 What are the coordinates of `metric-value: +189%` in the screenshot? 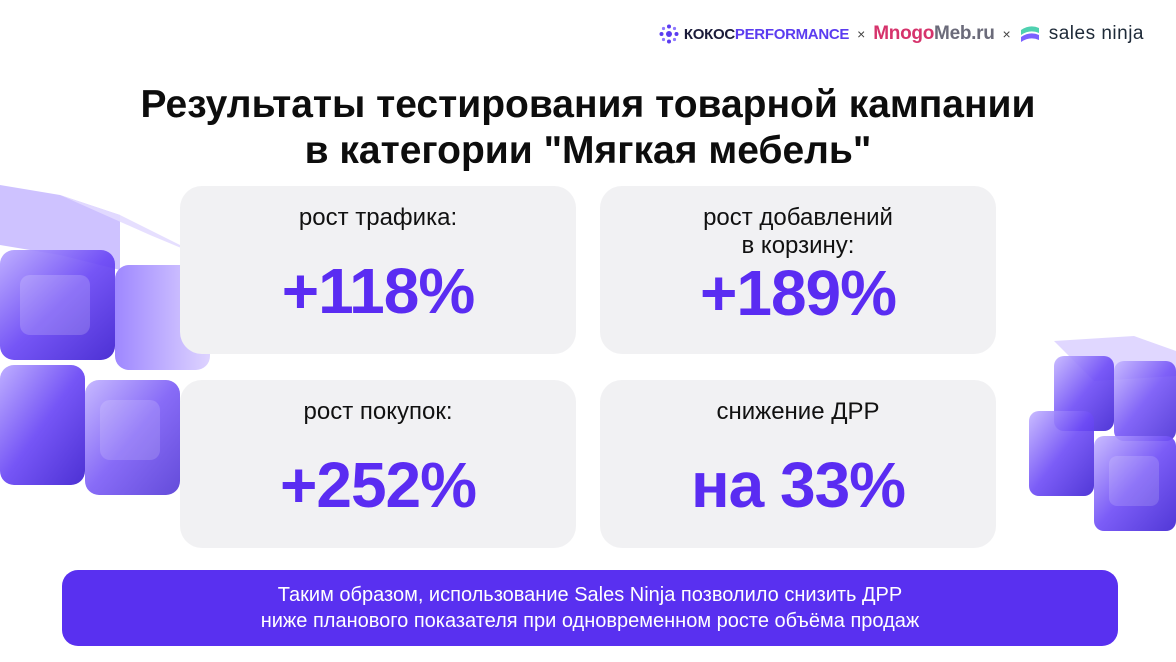 It's located at (798, 293).